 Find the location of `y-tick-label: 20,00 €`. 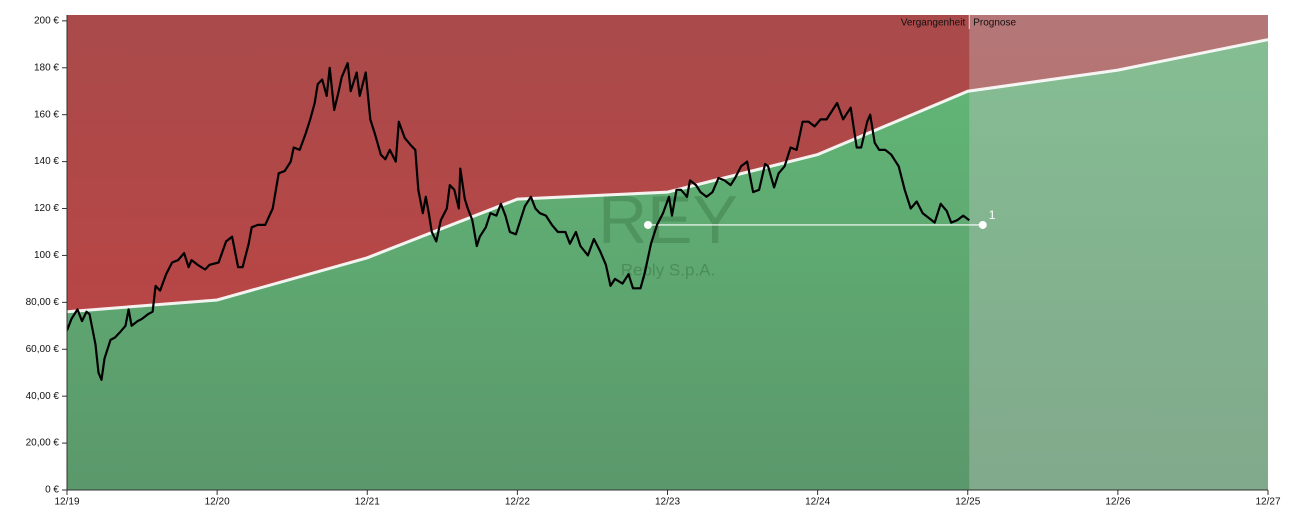

y-tick-label: 20,00 € is located at coordinates (43, 443).